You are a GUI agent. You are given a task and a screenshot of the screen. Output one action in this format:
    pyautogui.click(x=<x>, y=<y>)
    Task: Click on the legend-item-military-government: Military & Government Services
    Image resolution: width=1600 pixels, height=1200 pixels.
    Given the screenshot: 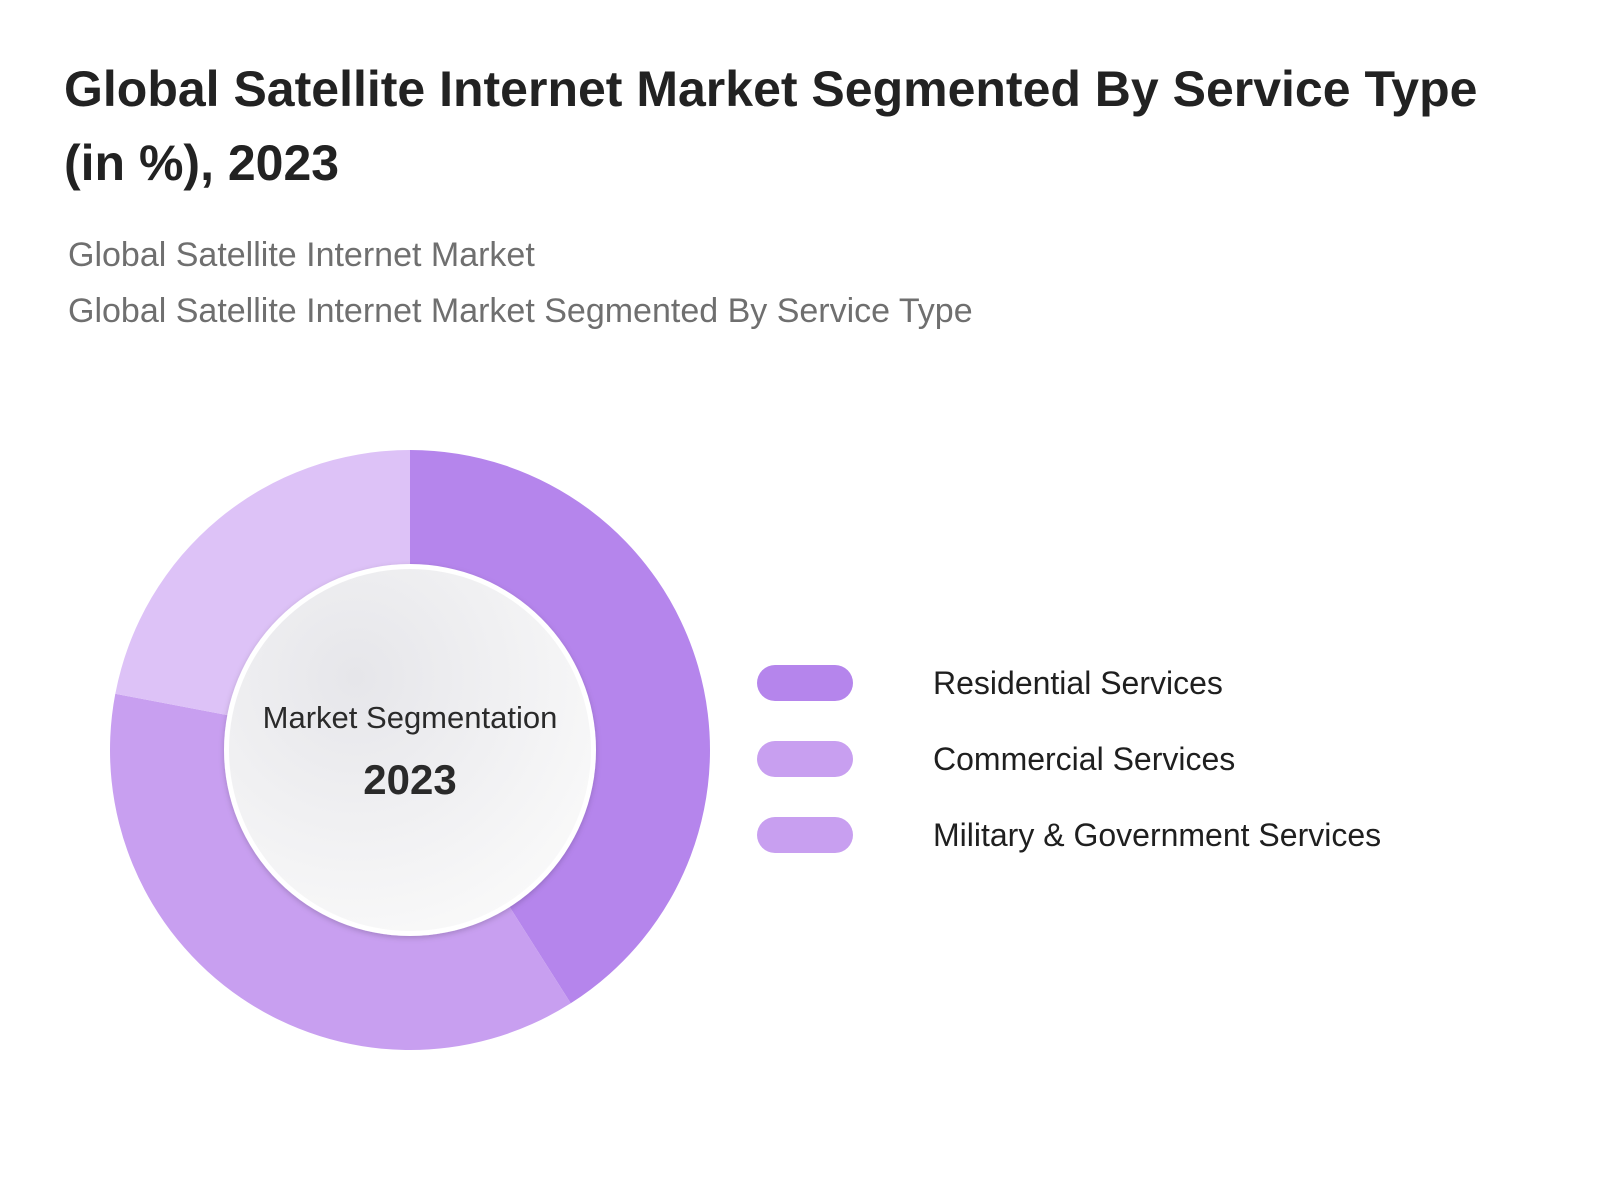 What is the action you would take?
    pyautogui.click(x=1107, y=855)
    